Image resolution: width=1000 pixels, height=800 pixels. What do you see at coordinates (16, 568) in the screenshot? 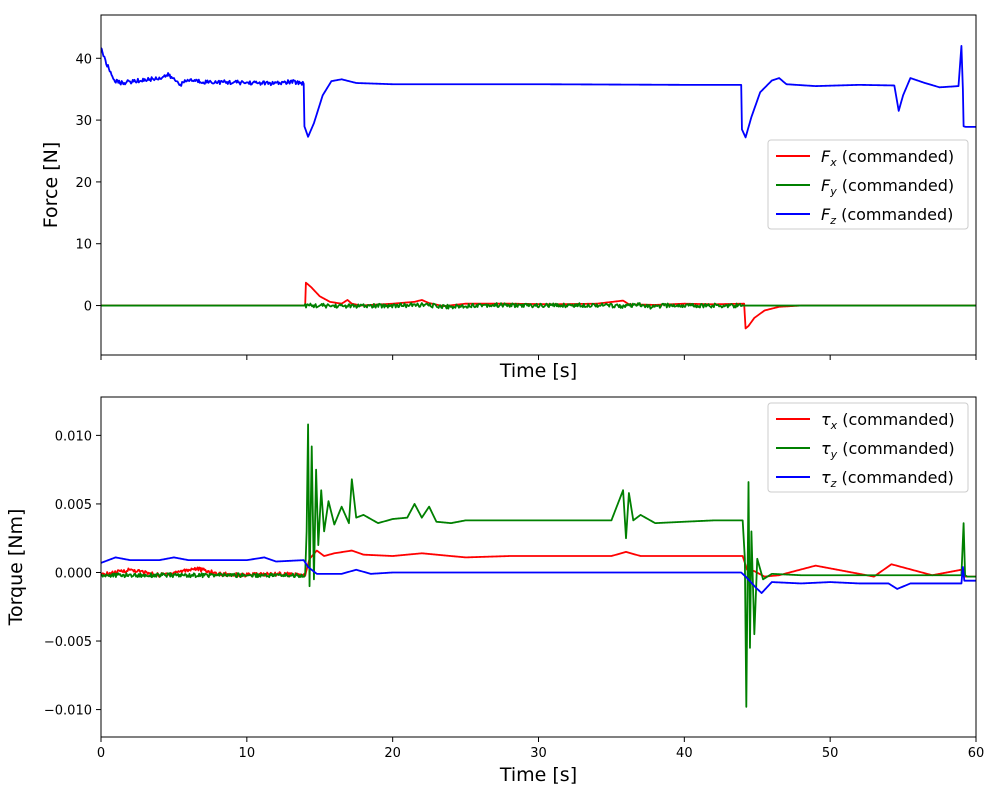
I see `y-axis-label: Torque [Nm]` at bounding box center [16, 568].